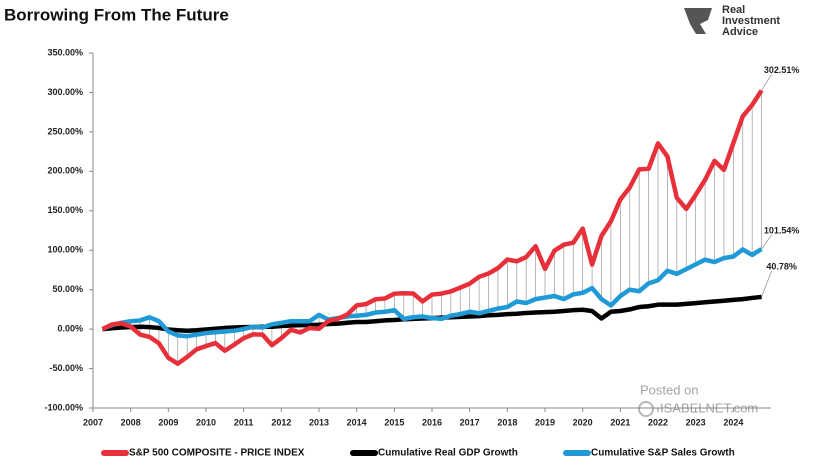 Image resolution: width=823 pixels, height=473 pixels. I want to click on y-tick-label: 200.00%, so click(65, 171).